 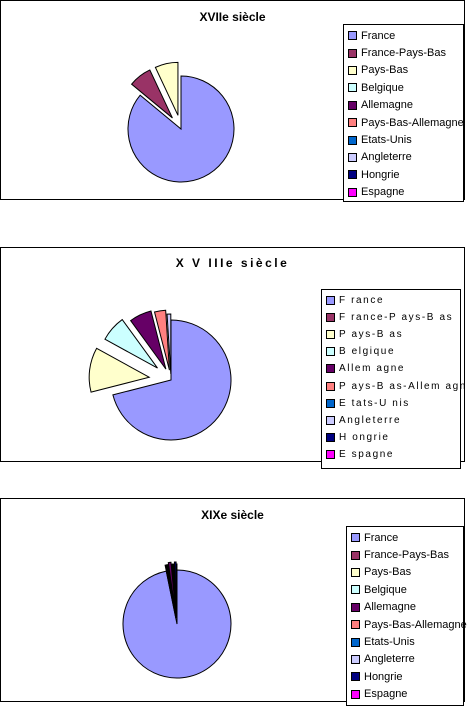 What do you see at coordinates (403, 386) in the screenshot?
I see `legend-label: P ays-B as-Allem agne` at bounding box center [403, 386].